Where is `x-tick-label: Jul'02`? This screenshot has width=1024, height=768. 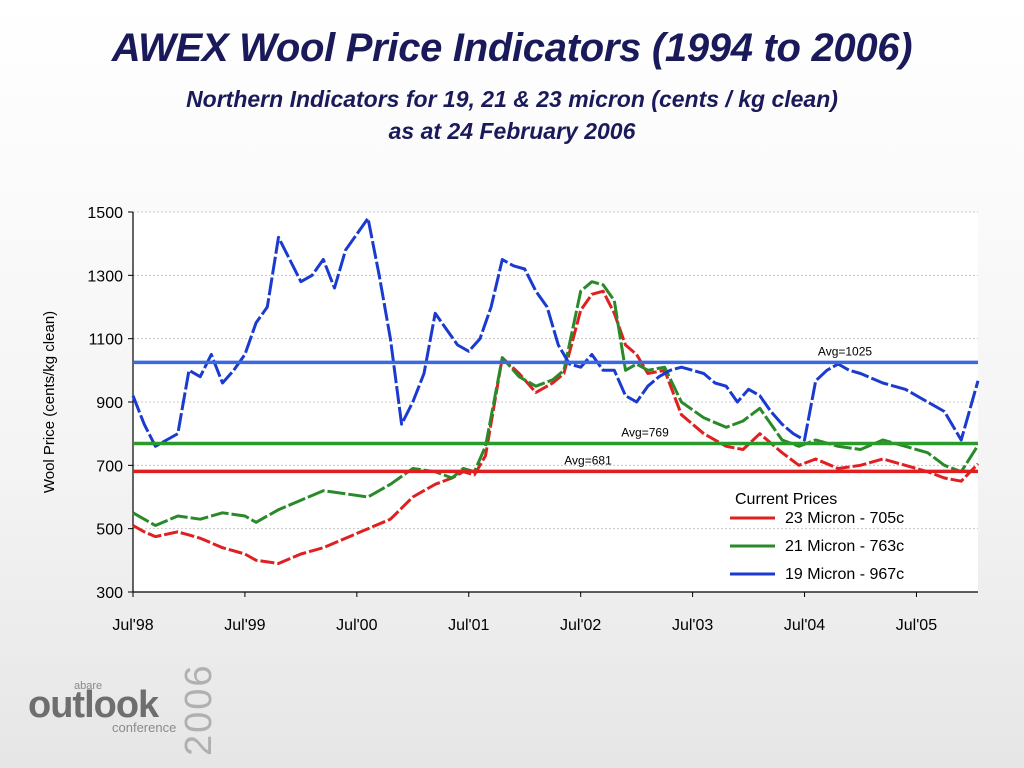
x-tick-label: Jul'02 is located at coordinates (580, 625).